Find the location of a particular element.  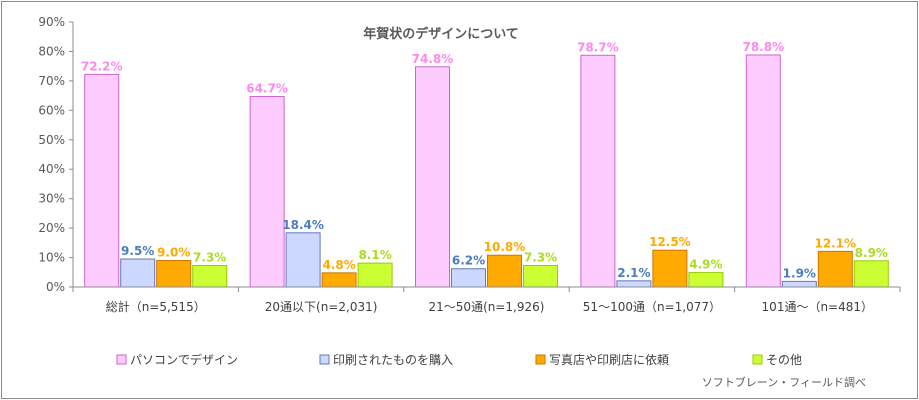

x-tick-label: 51～100通（n=1,077） is located at coordinates (652, 307).